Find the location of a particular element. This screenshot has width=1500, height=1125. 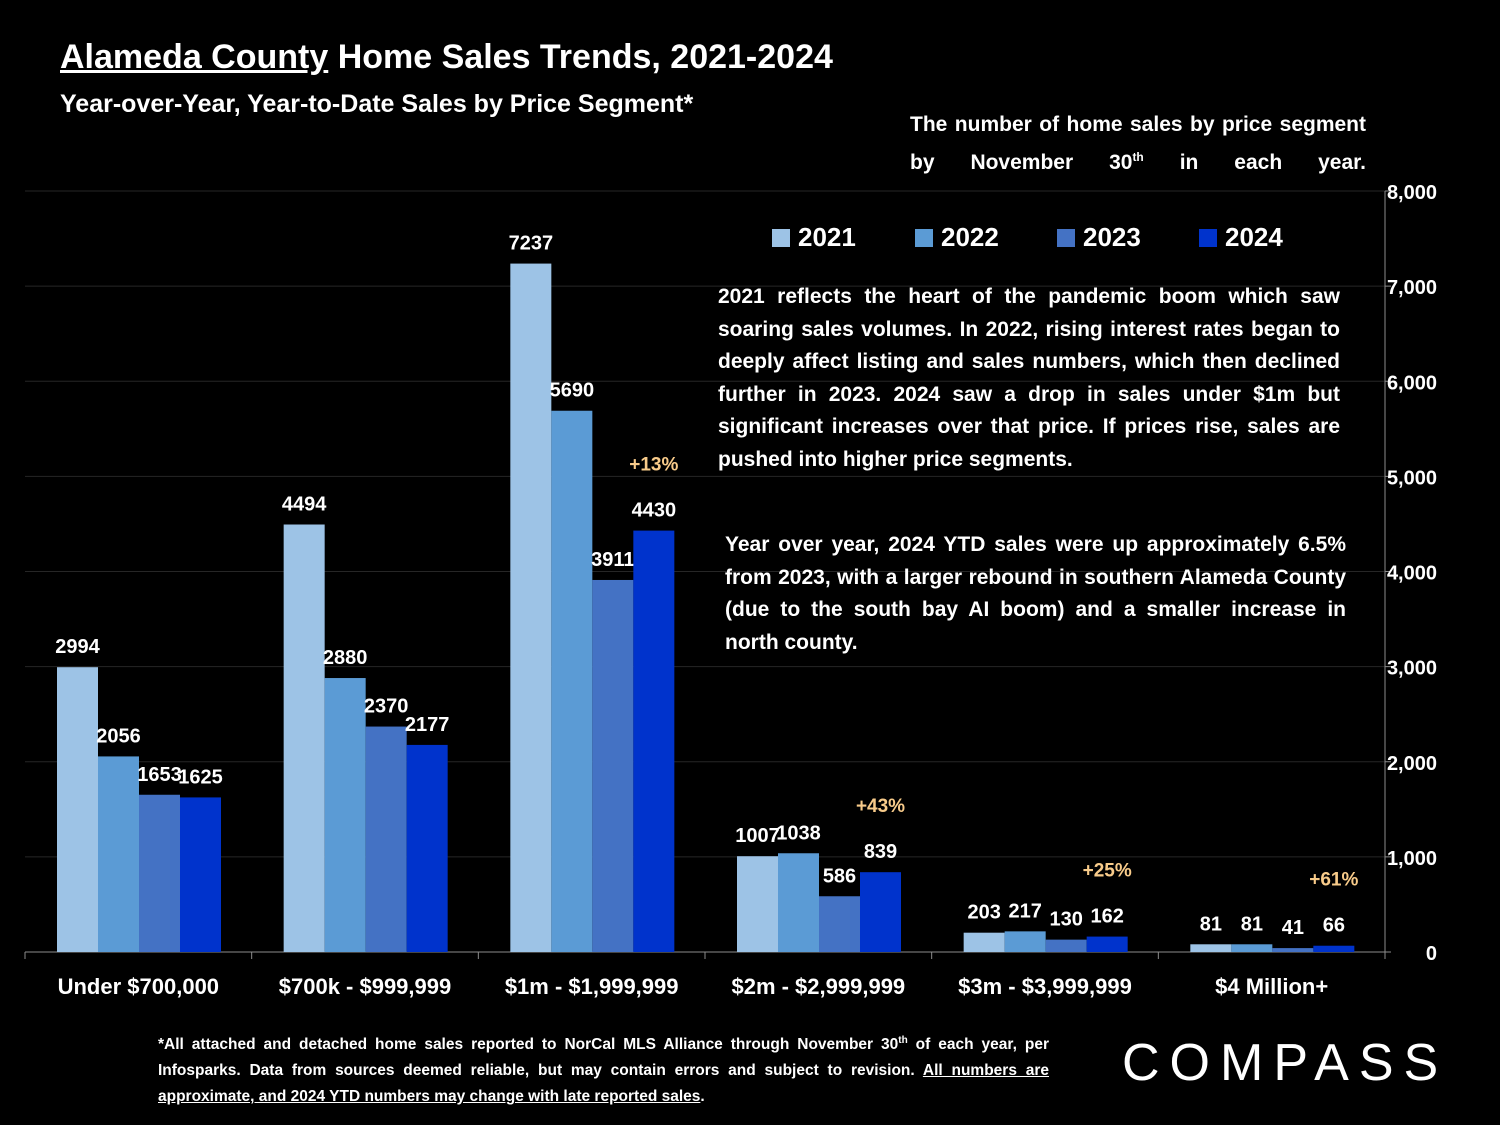

data-label: 66 is located at coordinates (1334, 926).